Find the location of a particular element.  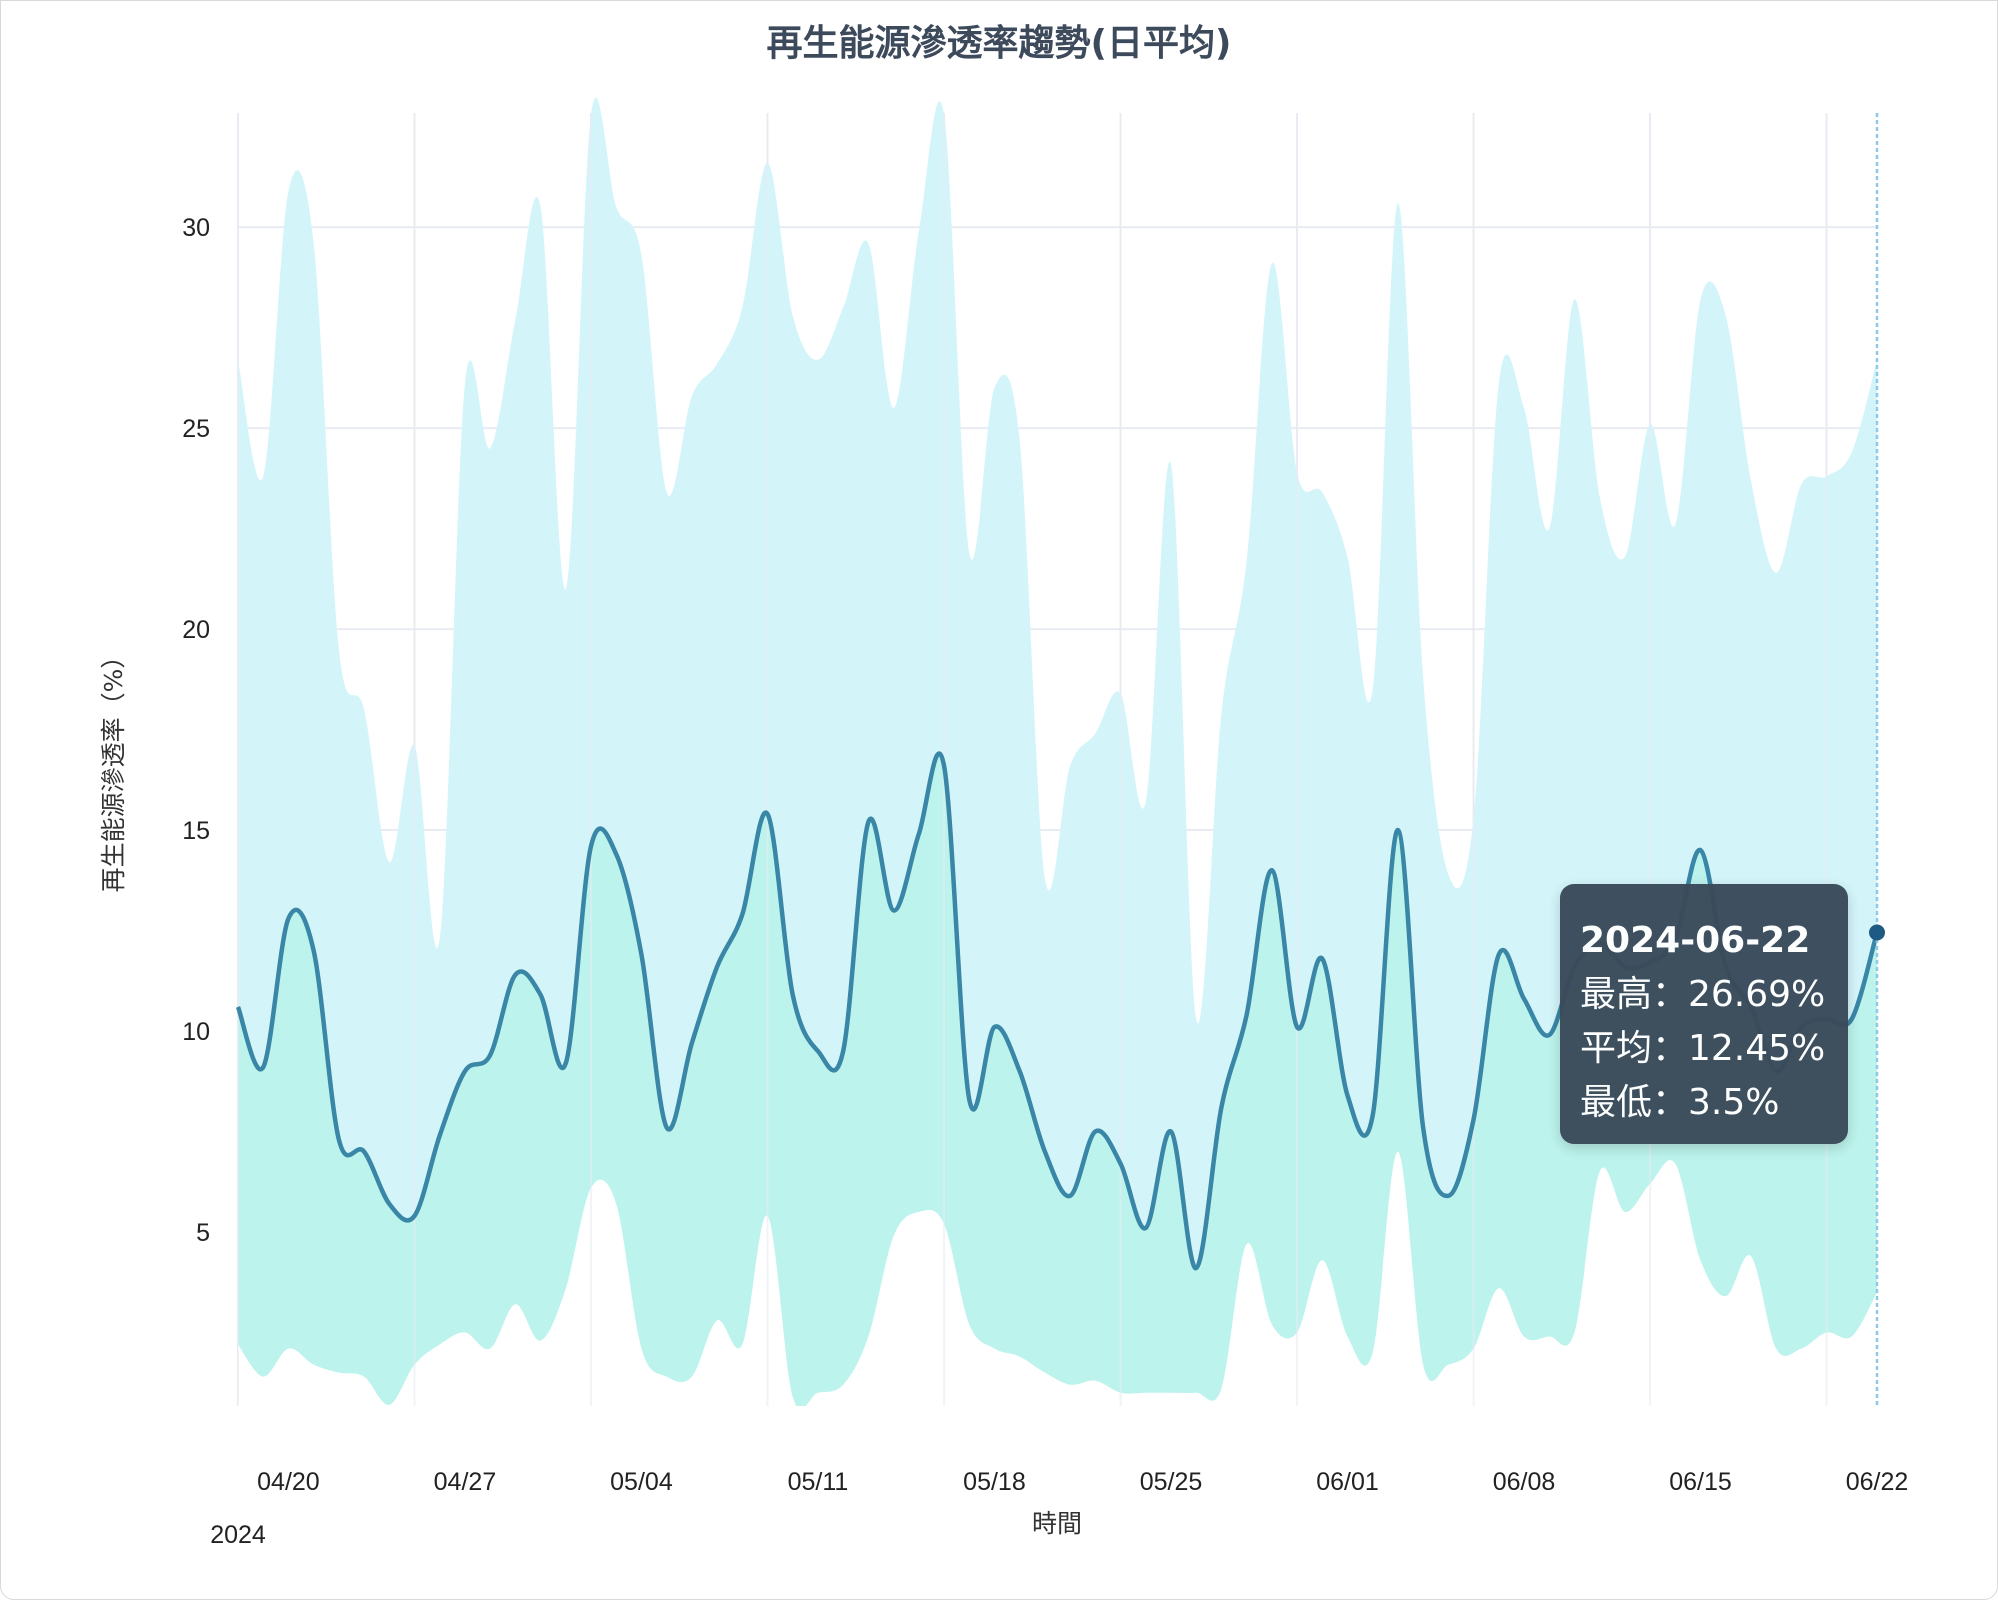

tooltip-max: 最高：26.69% is located at coordinates (1703, 994).